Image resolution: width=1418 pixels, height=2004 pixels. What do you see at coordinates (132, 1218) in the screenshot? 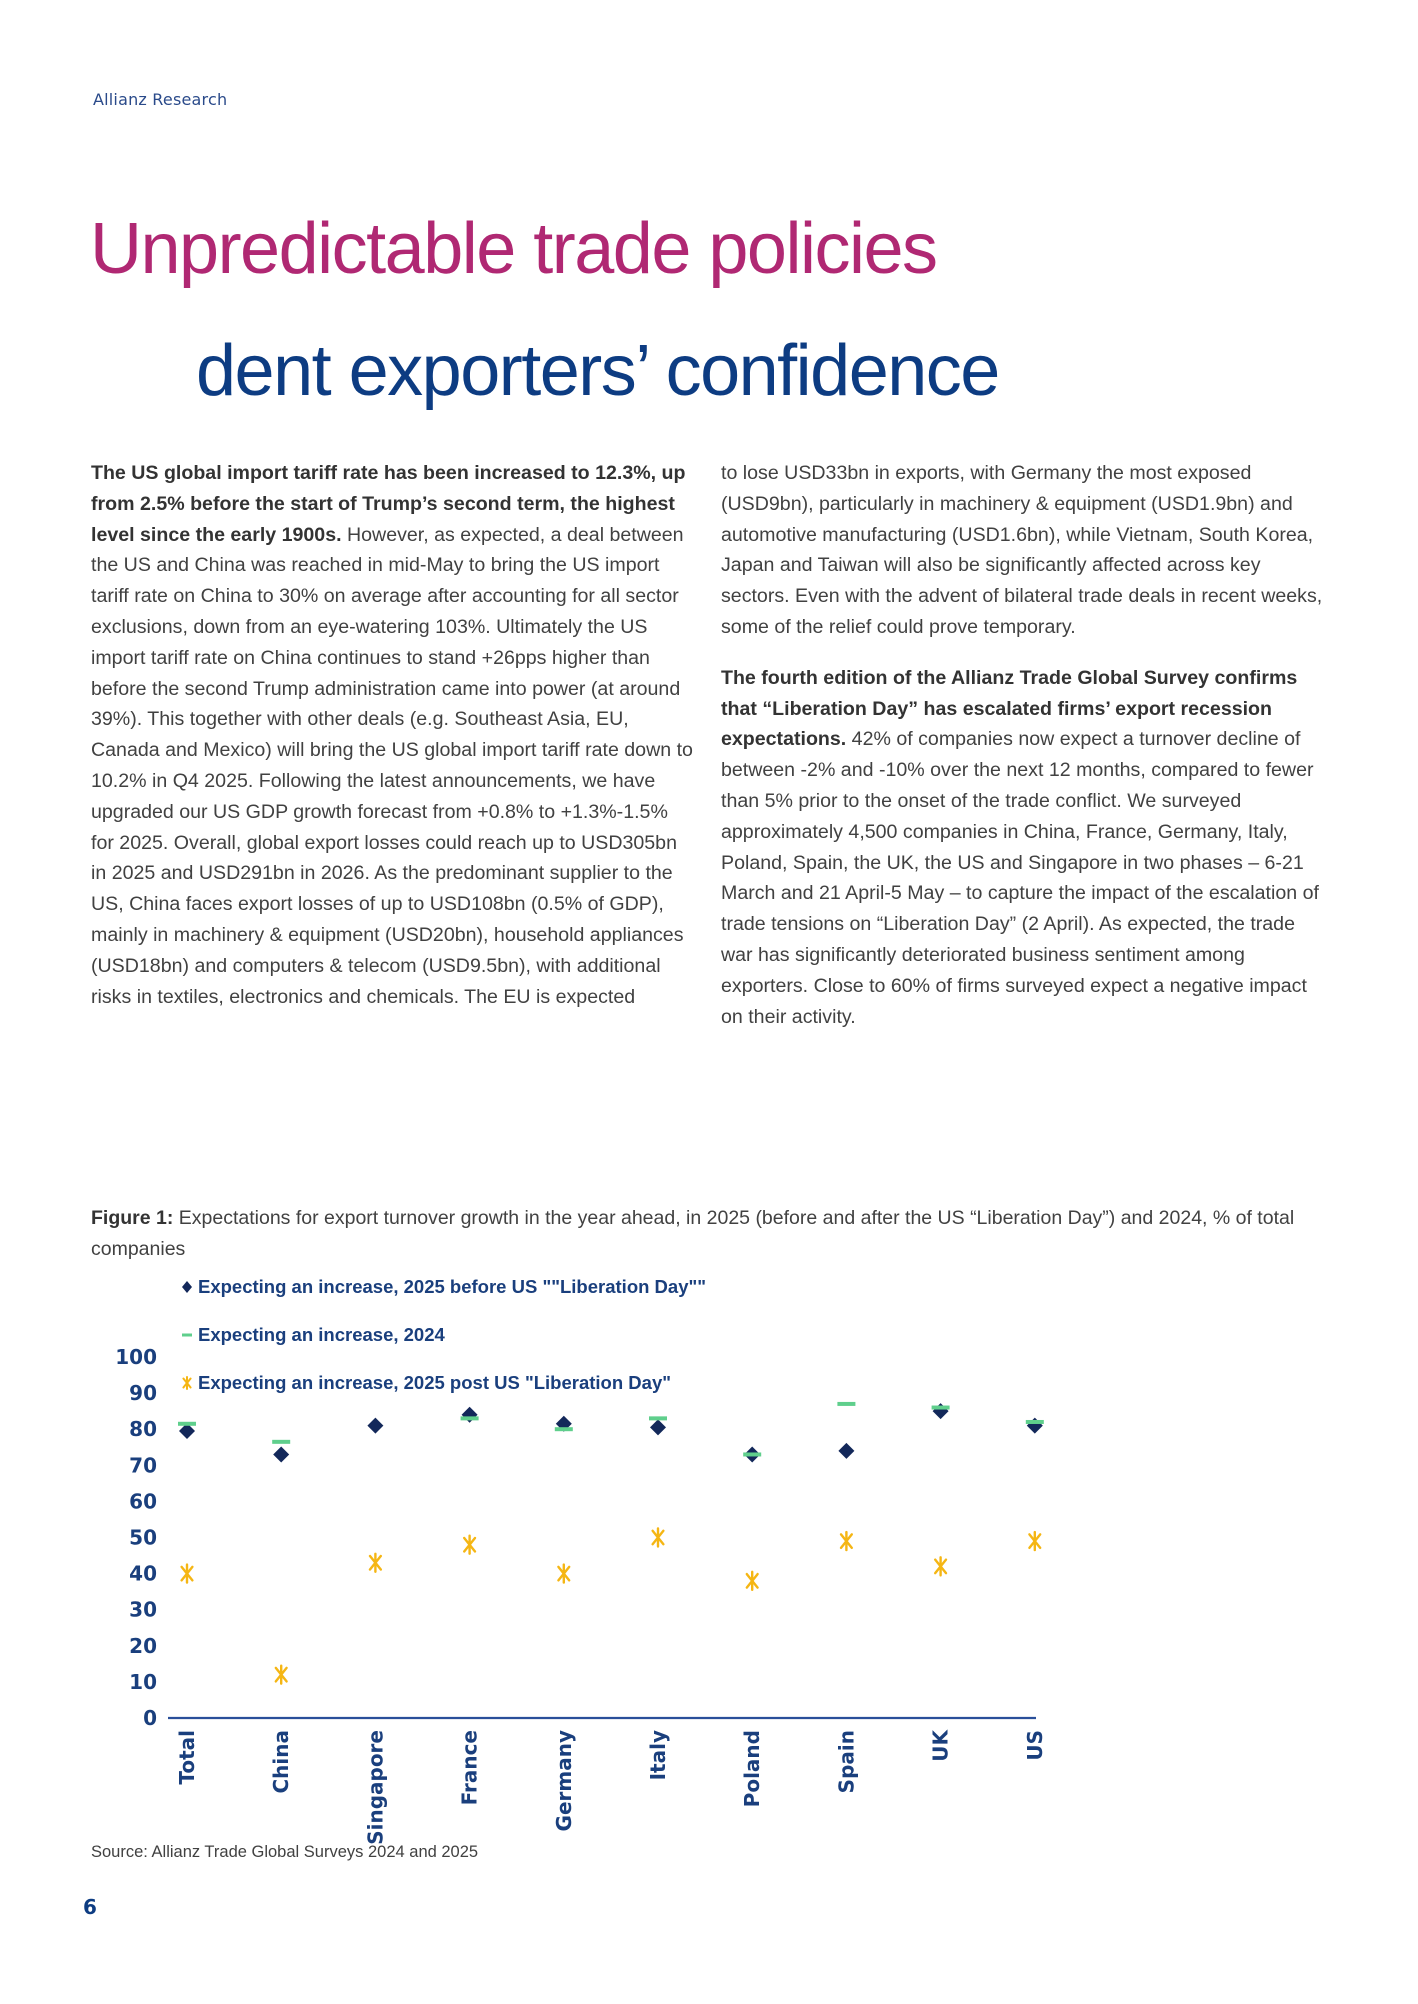
I see `figure-label: Figure 1:` at bounding box center [132, 1218].